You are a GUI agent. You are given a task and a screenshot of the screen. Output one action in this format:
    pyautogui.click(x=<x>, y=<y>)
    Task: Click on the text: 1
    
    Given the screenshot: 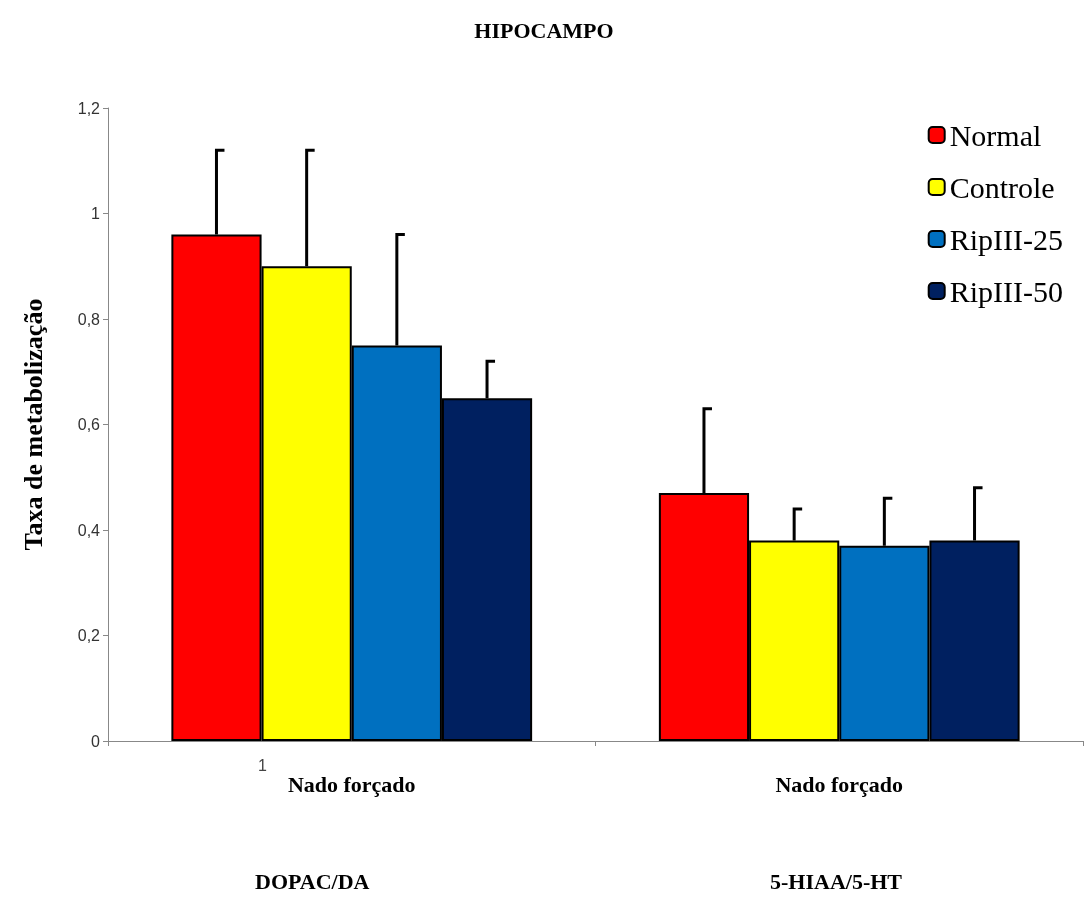 What is the action you would take?
    pyautogui.click(x=262, y=765)
    